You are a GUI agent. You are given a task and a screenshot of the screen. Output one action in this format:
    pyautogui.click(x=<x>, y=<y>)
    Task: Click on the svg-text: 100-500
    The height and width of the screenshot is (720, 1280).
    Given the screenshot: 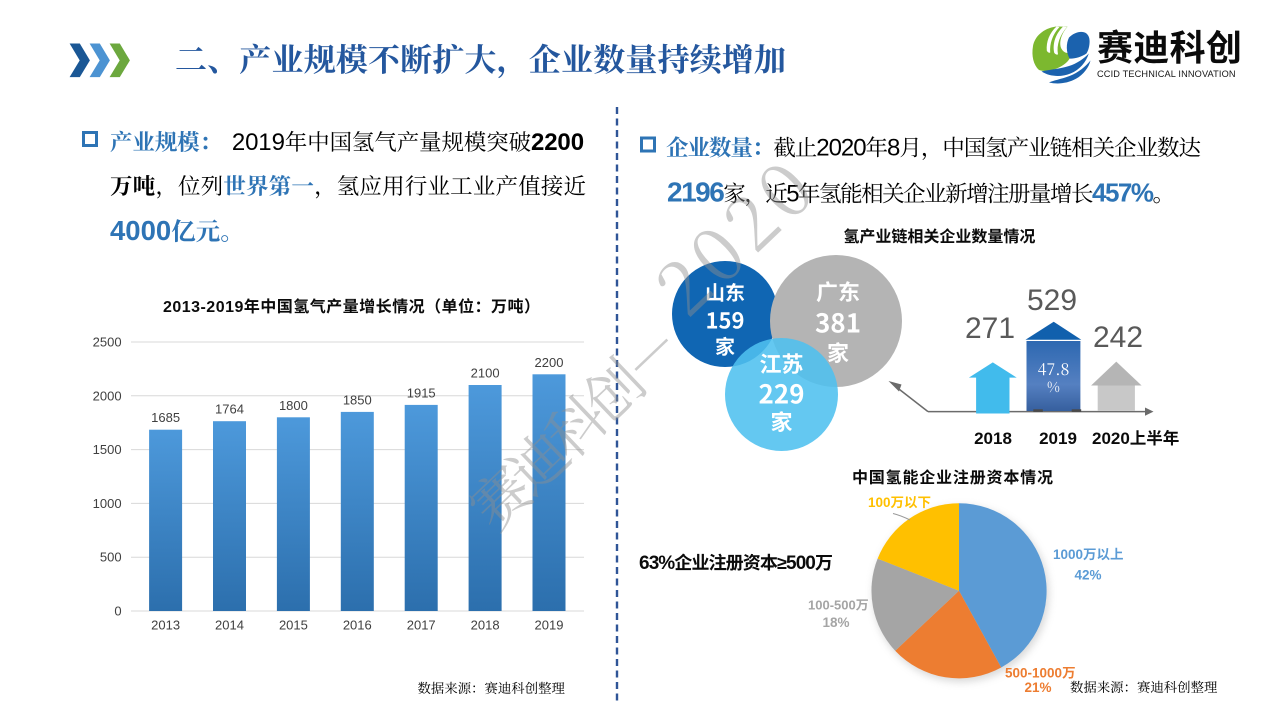 What is the action you would take?
    pyautogui.click(x=832, y=605)
    